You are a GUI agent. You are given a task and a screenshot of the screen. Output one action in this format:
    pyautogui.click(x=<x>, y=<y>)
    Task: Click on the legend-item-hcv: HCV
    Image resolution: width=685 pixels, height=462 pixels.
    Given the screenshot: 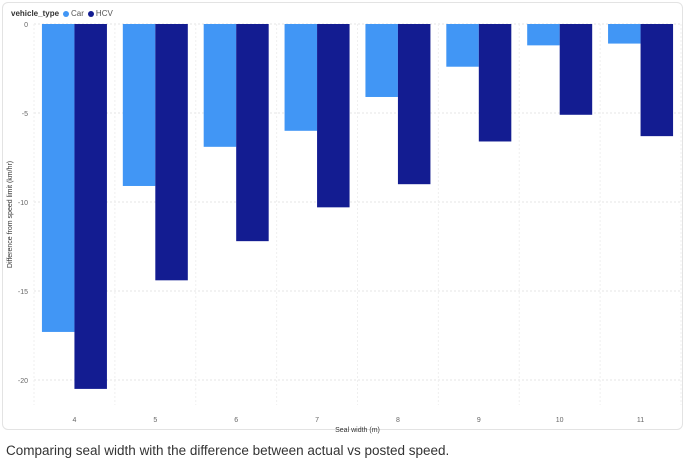 What is the action you would take?
    pyautogui.click(x=100, y=13)
    